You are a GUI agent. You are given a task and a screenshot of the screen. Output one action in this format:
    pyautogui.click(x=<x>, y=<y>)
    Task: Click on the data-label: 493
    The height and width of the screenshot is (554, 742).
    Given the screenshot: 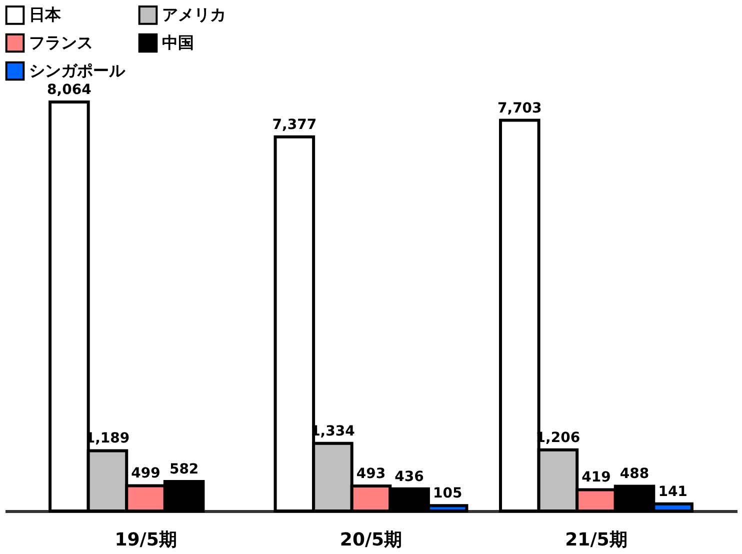 What is the action you would take?
    pyautogui.click(x=371, y=474)
    